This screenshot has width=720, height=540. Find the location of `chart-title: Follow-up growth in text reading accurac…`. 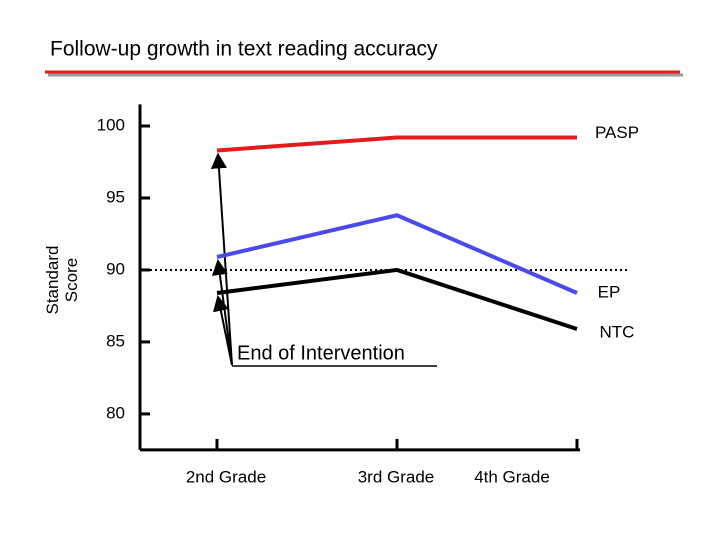

chart-title: Follow-up growth in text reading accurac… is located at coordinates (244, 49).